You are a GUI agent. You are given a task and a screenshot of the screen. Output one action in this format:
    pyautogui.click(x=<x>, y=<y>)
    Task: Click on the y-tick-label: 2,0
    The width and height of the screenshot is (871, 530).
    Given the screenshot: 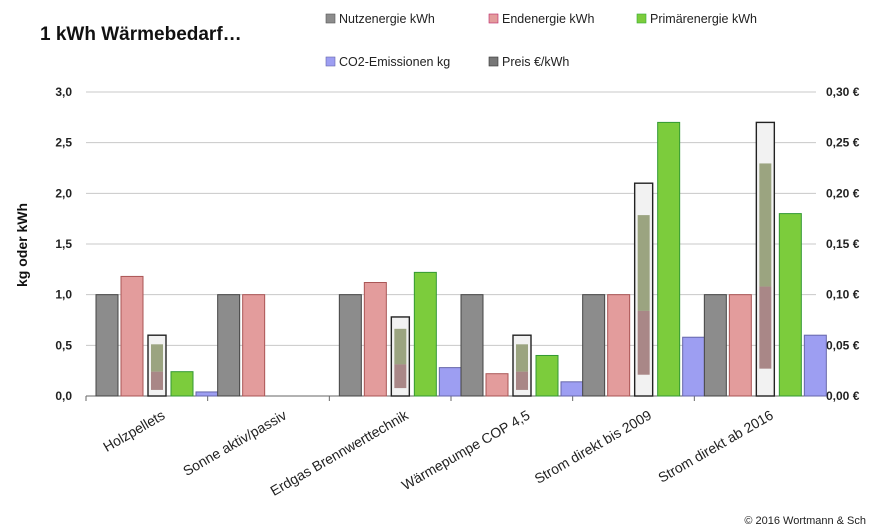 What is the action you would take?
    pyautogui.click(x=63, y=193)
    